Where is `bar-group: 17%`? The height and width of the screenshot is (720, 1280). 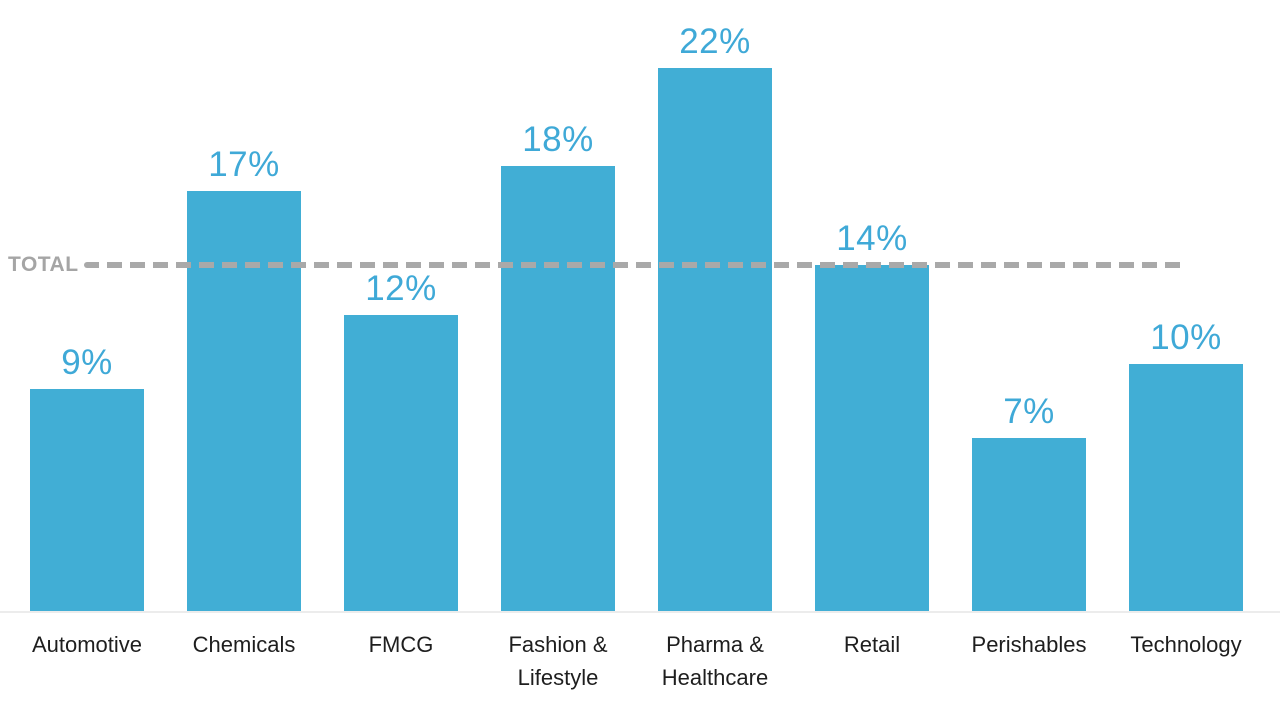
bar-group: 17% is located at coordinates (244, 378).